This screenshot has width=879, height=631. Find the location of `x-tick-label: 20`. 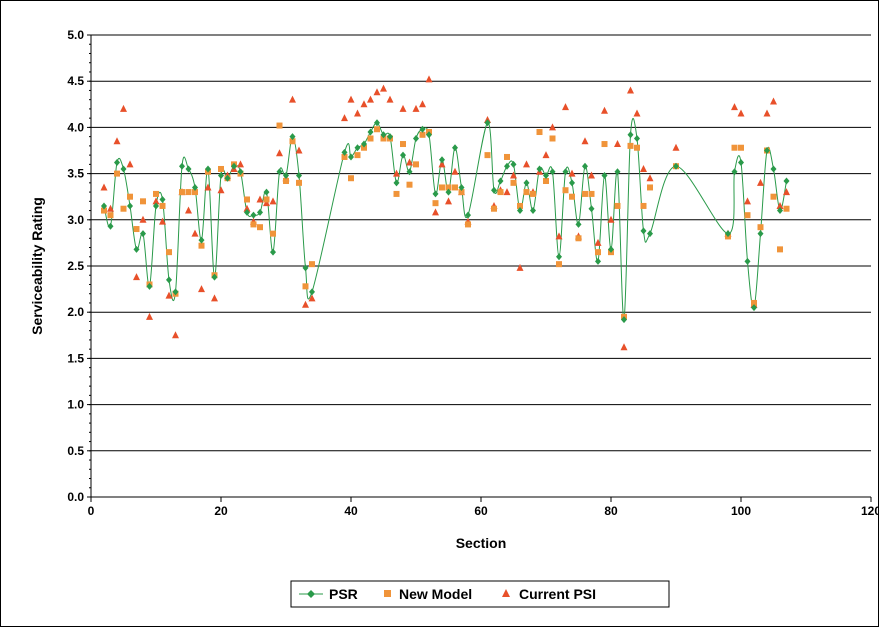

x-tick-label: 20 is located at coordinates (221, 511).